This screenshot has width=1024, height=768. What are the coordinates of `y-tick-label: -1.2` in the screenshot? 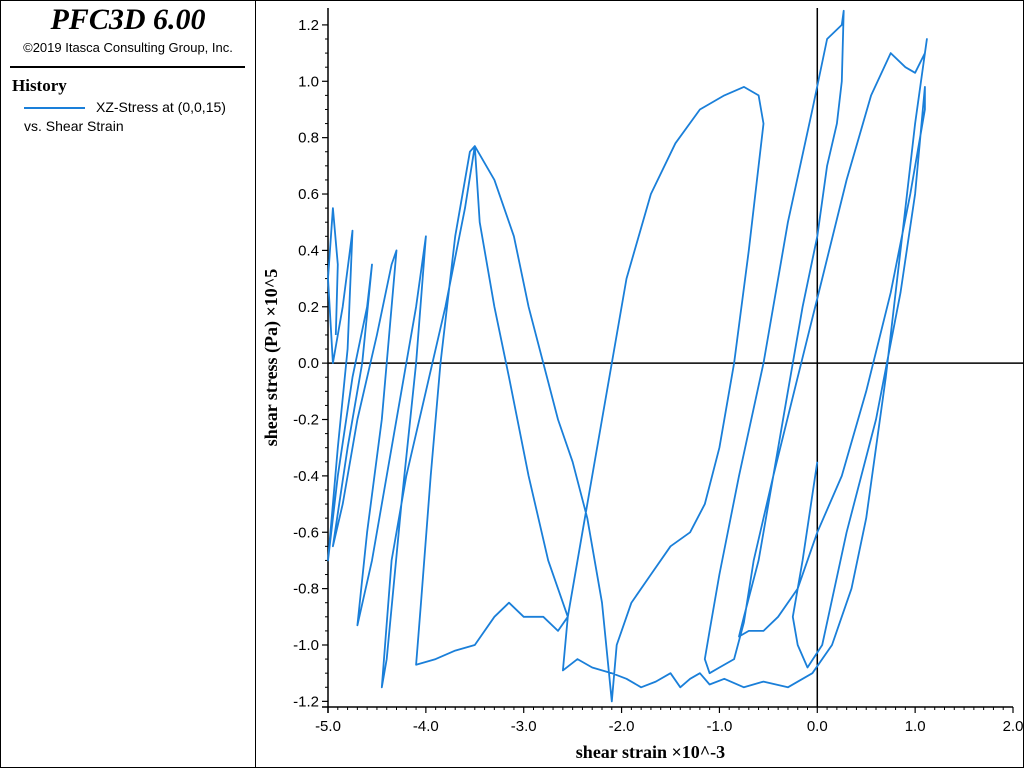 It's located at (306, 701).